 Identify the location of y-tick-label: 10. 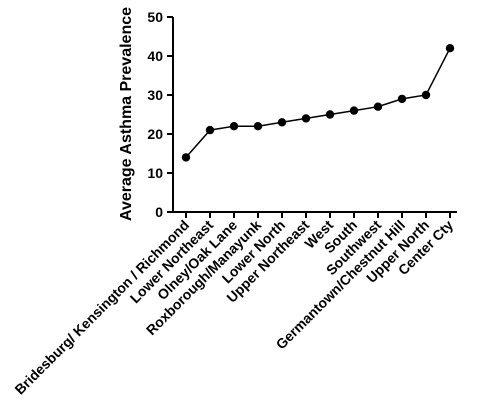
(155, 173).